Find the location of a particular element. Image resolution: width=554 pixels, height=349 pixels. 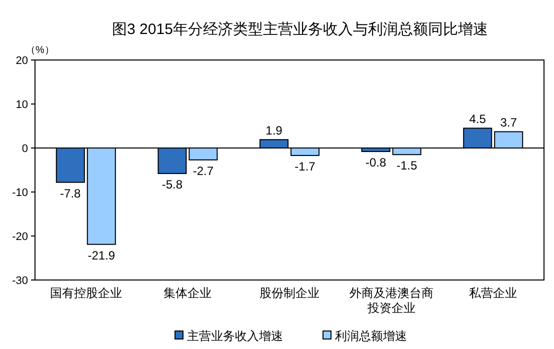

data-label: 4.5 is located at coordinates (477, 119).